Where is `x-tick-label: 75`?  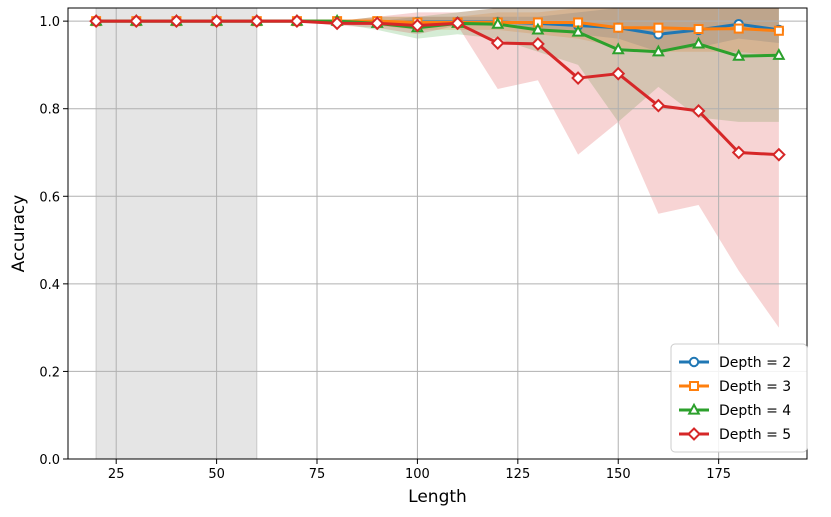
x-tick-label: 75 is located at coordinates (317, 474).